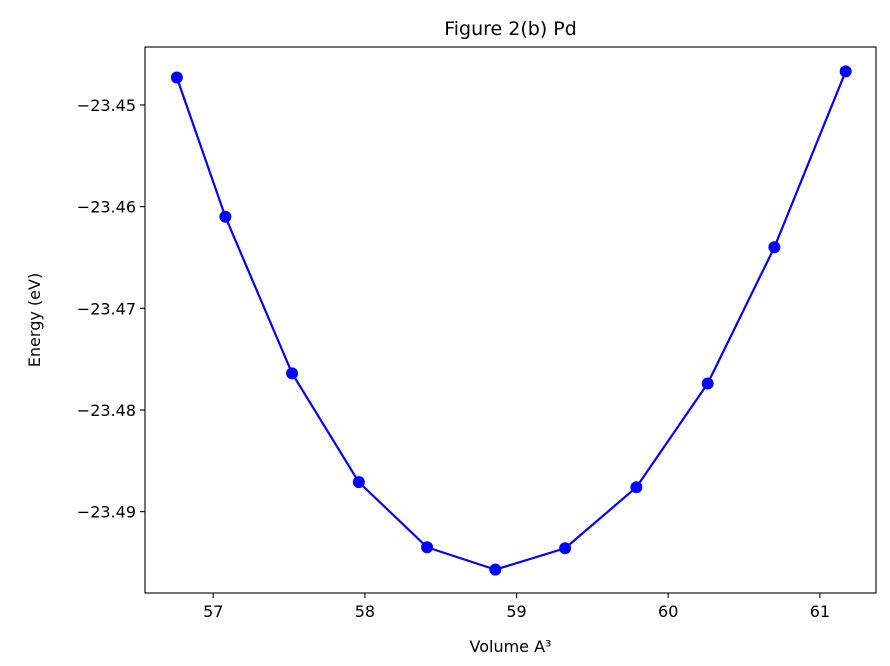 The height and width of the screenshot is (666, 890). I want to click on x-axis-ticks: 57 58 59 60 61, so click(516, 607).